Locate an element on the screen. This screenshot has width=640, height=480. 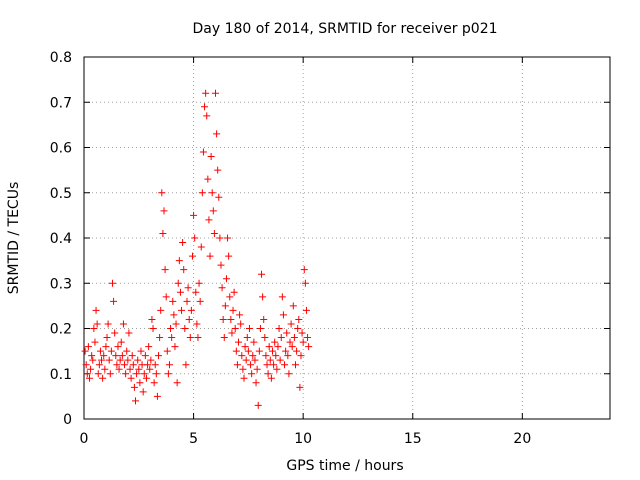
y-tick-label: 0.6 is located at coordinates (61, 149).